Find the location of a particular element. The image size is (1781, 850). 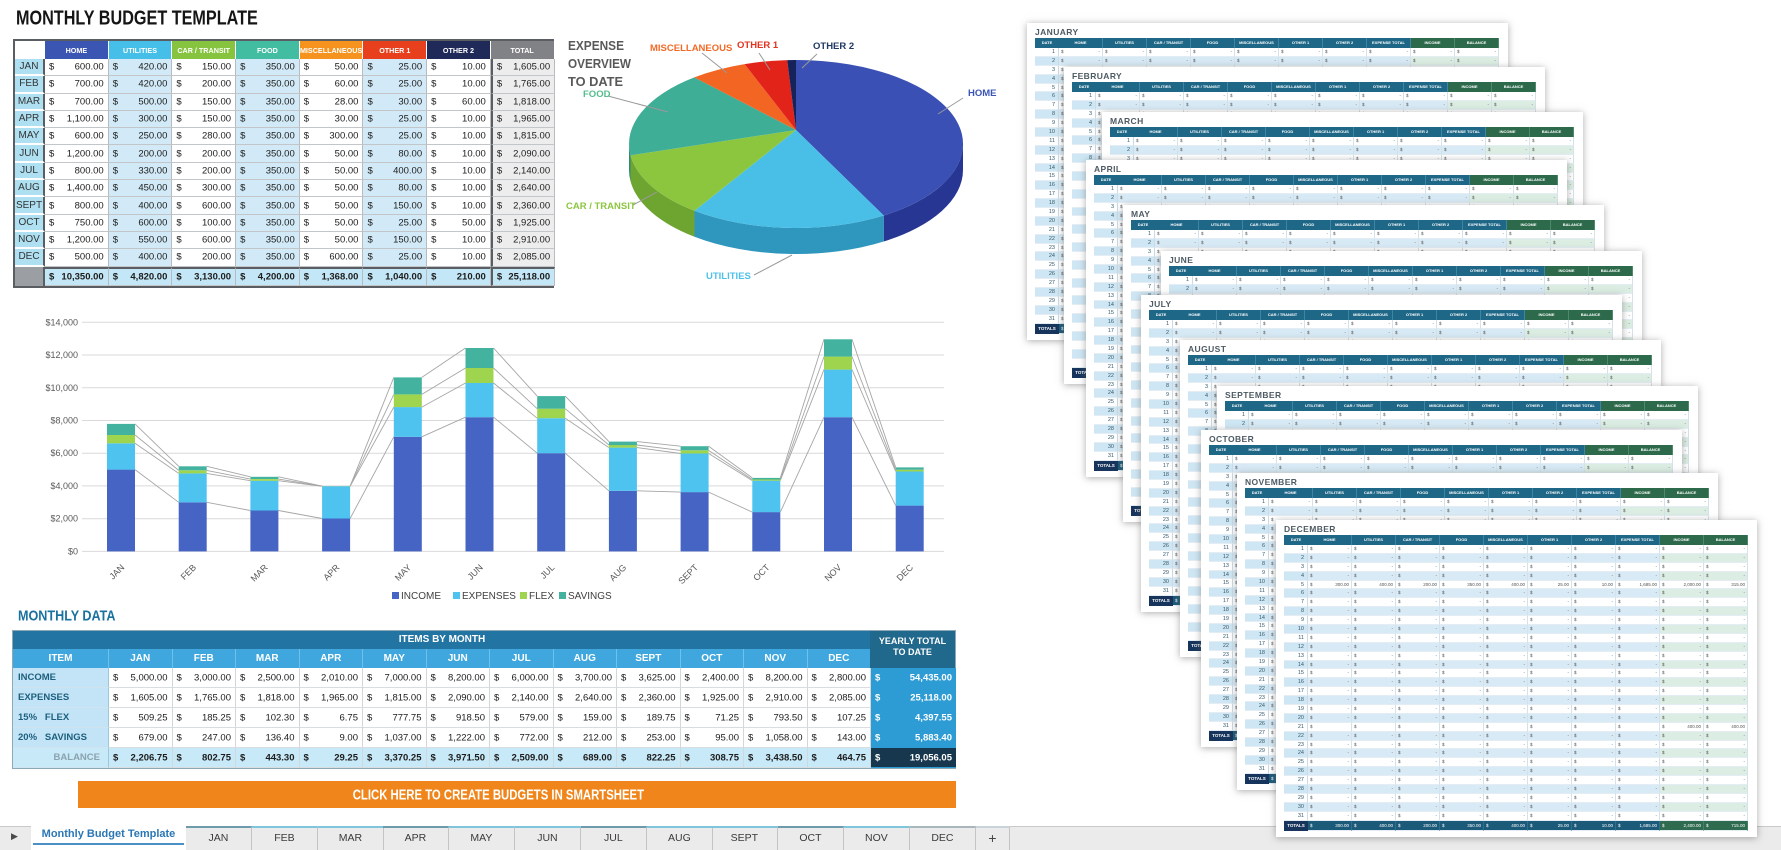

svg-text: $4,000 is located at coordinates (64, 486).